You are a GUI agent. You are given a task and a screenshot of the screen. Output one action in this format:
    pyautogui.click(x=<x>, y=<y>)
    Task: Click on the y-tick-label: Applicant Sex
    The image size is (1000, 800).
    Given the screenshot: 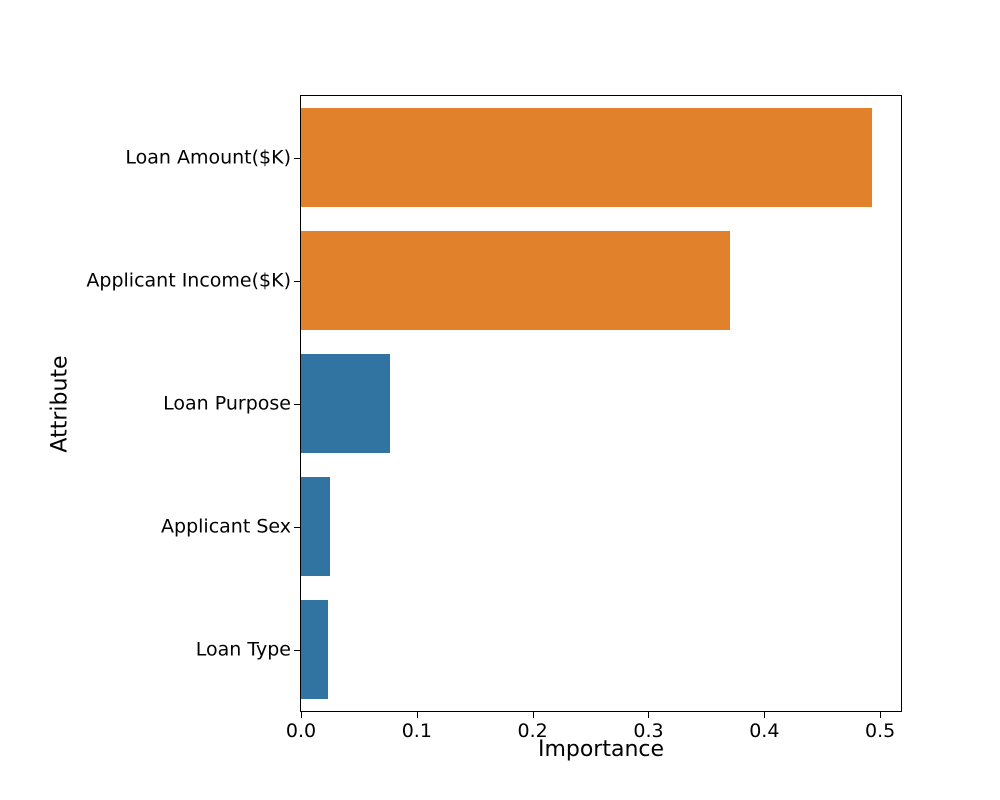 What is the action you would take?
    pyautogui.click(x=226, y=526)
    